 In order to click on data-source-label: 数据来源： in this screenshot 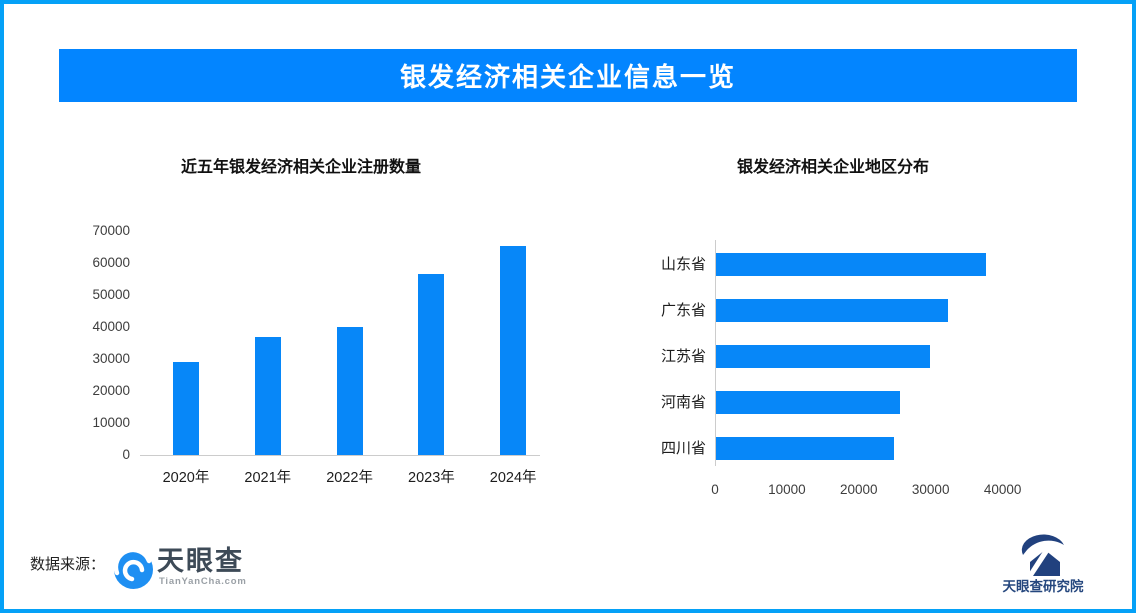, I will do `click(68, 564)`.